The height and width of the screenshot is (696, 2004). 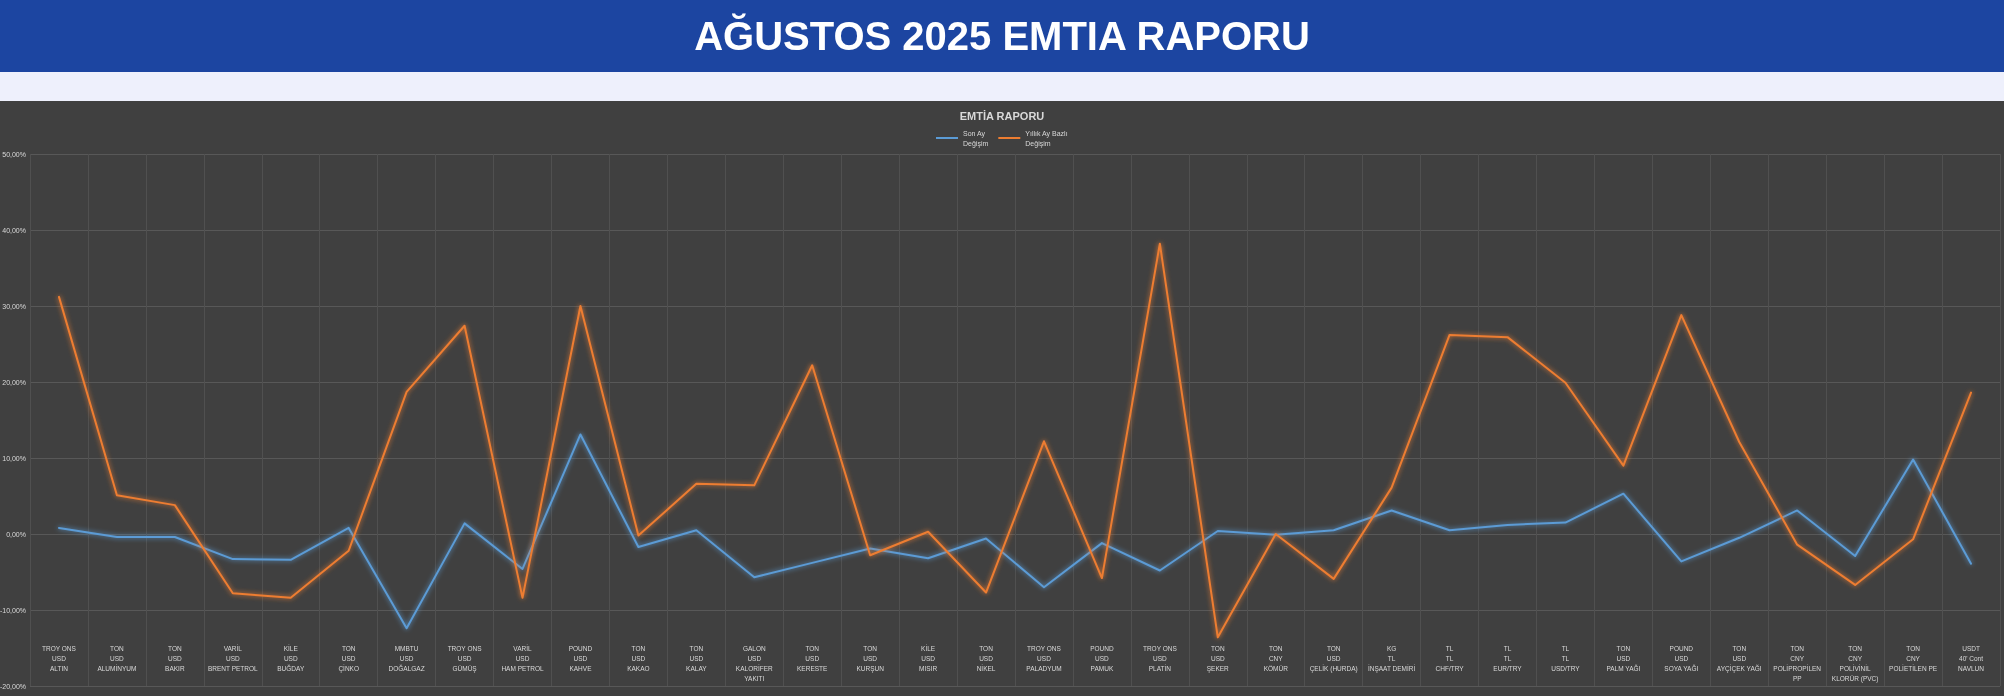 I want to click on chart-title: AĞUSTOS 2025 EMTIA RAPORU, so click(x=1002, y=36).